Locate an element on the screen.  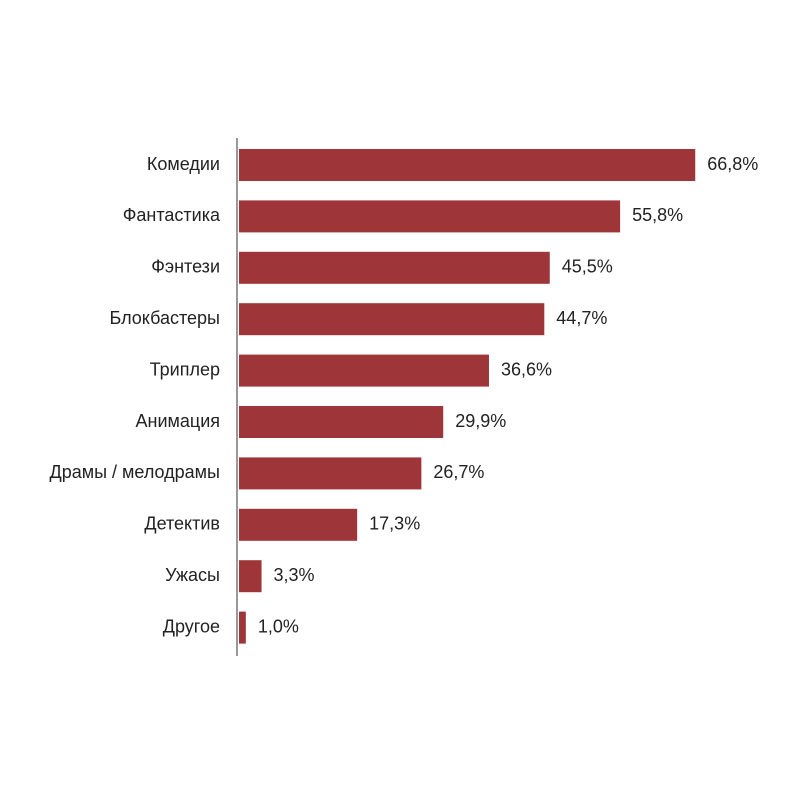
value-label: 26,7% is located at coordinates (458, 472).